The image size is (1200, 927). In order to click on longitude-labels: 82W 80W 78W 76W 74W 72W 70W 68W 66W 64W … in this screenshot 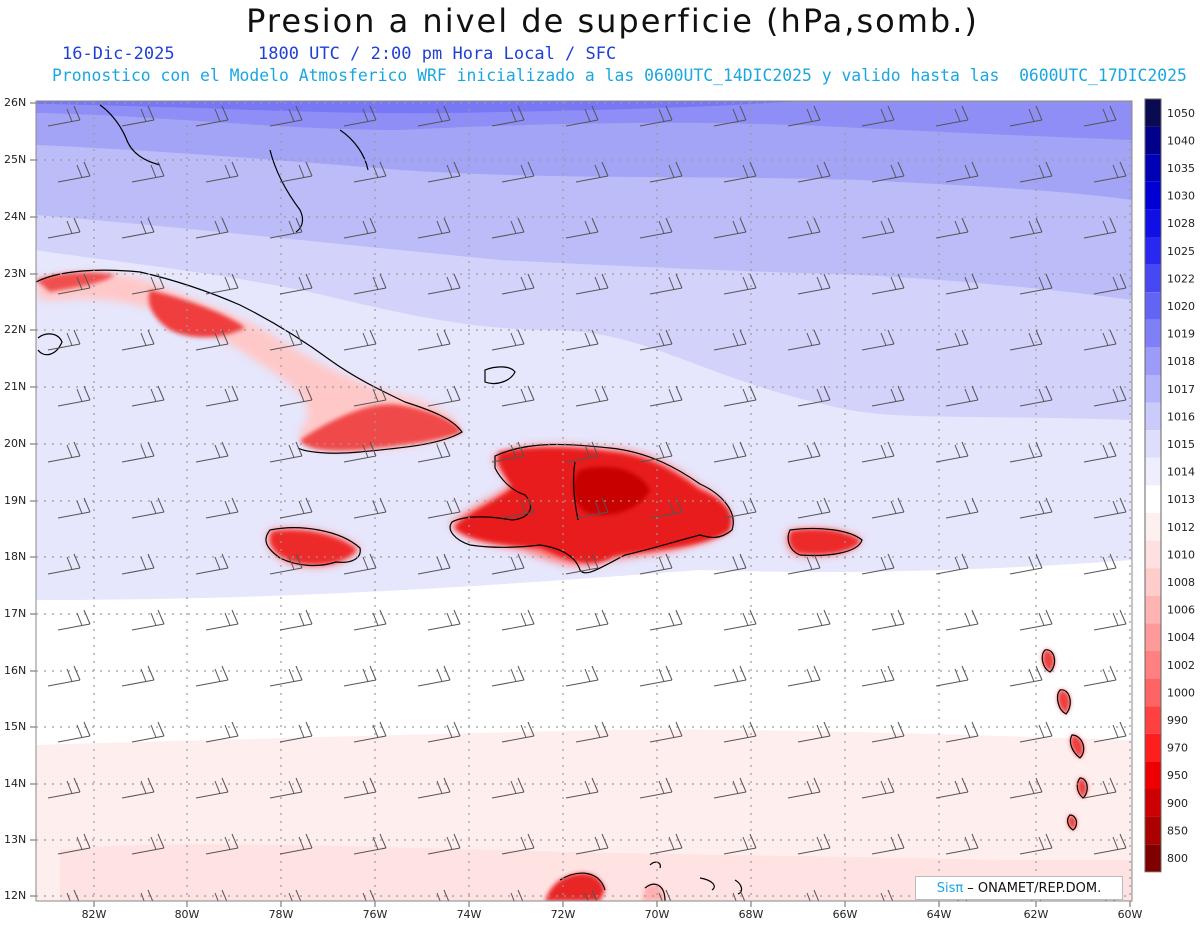, I will do `click(612, 914)`.